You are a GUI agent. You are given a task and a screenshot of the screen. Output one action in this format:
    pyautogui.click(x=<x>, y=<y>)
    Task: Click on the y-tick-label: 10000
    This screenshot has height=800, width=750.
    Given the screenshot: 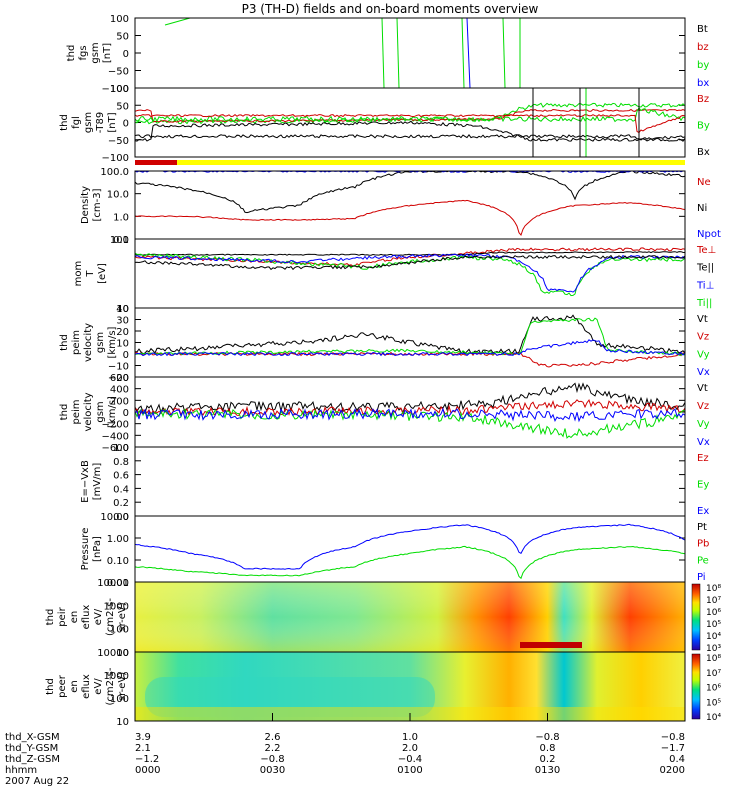 What is the action you would take?
    pyautogui.click(x=113, y=583)
    